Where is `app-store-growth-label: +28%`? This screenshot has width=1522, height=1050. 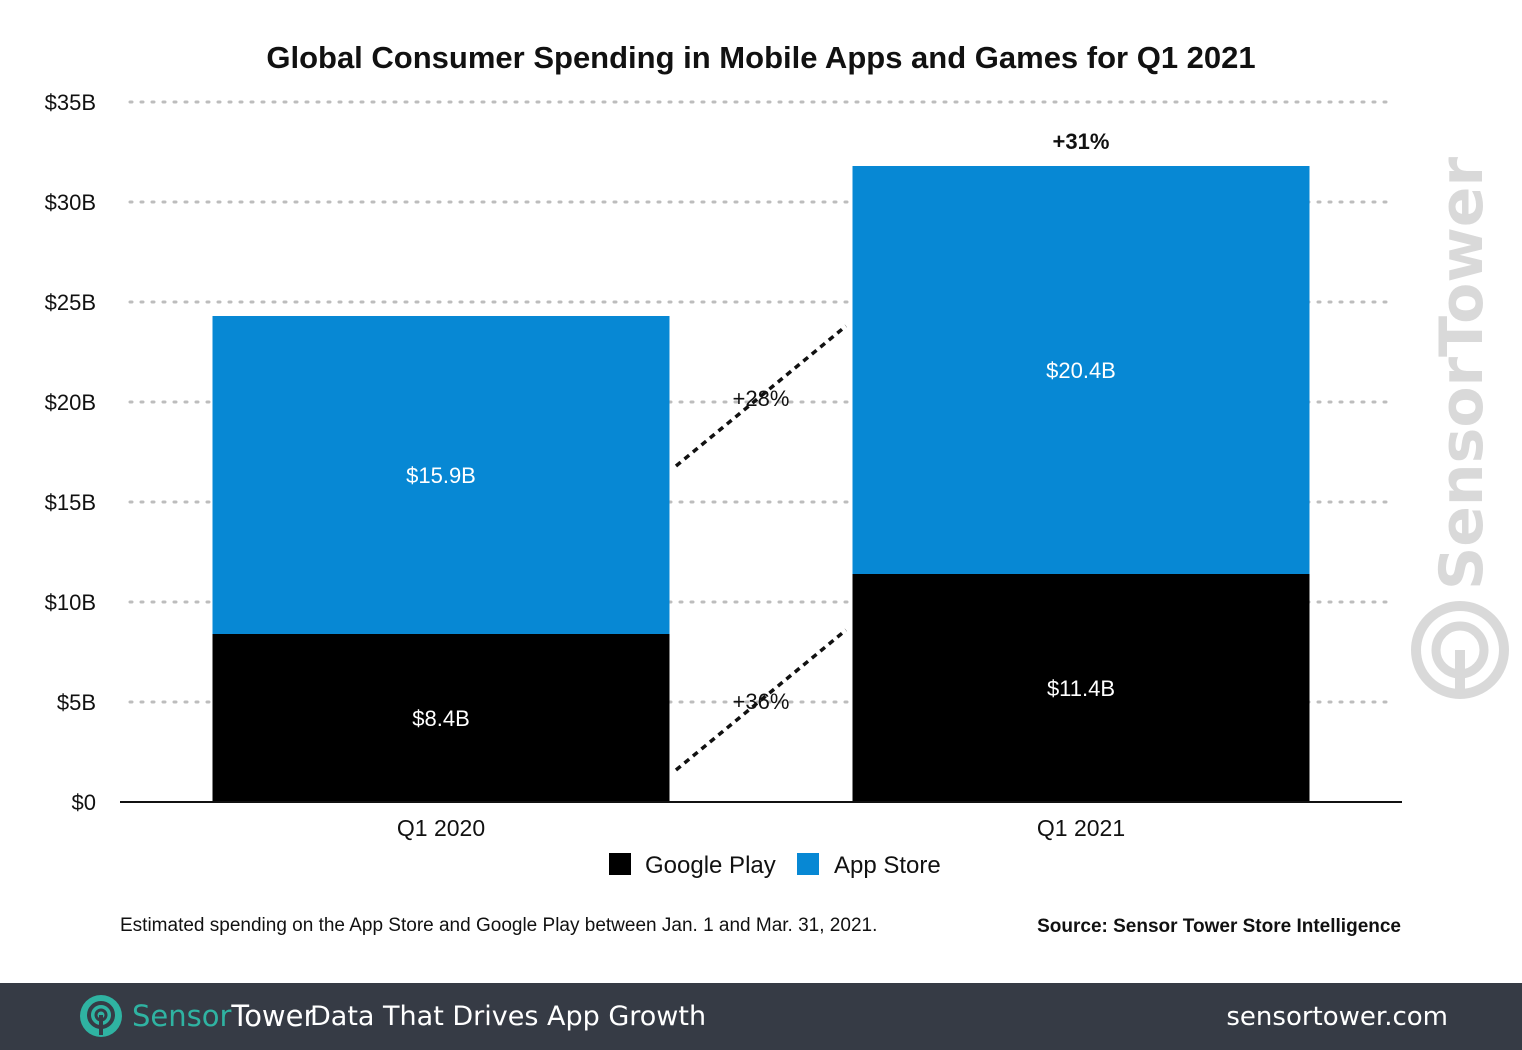
app-store-growth-label: +28% is located at coordinates (761, 398).